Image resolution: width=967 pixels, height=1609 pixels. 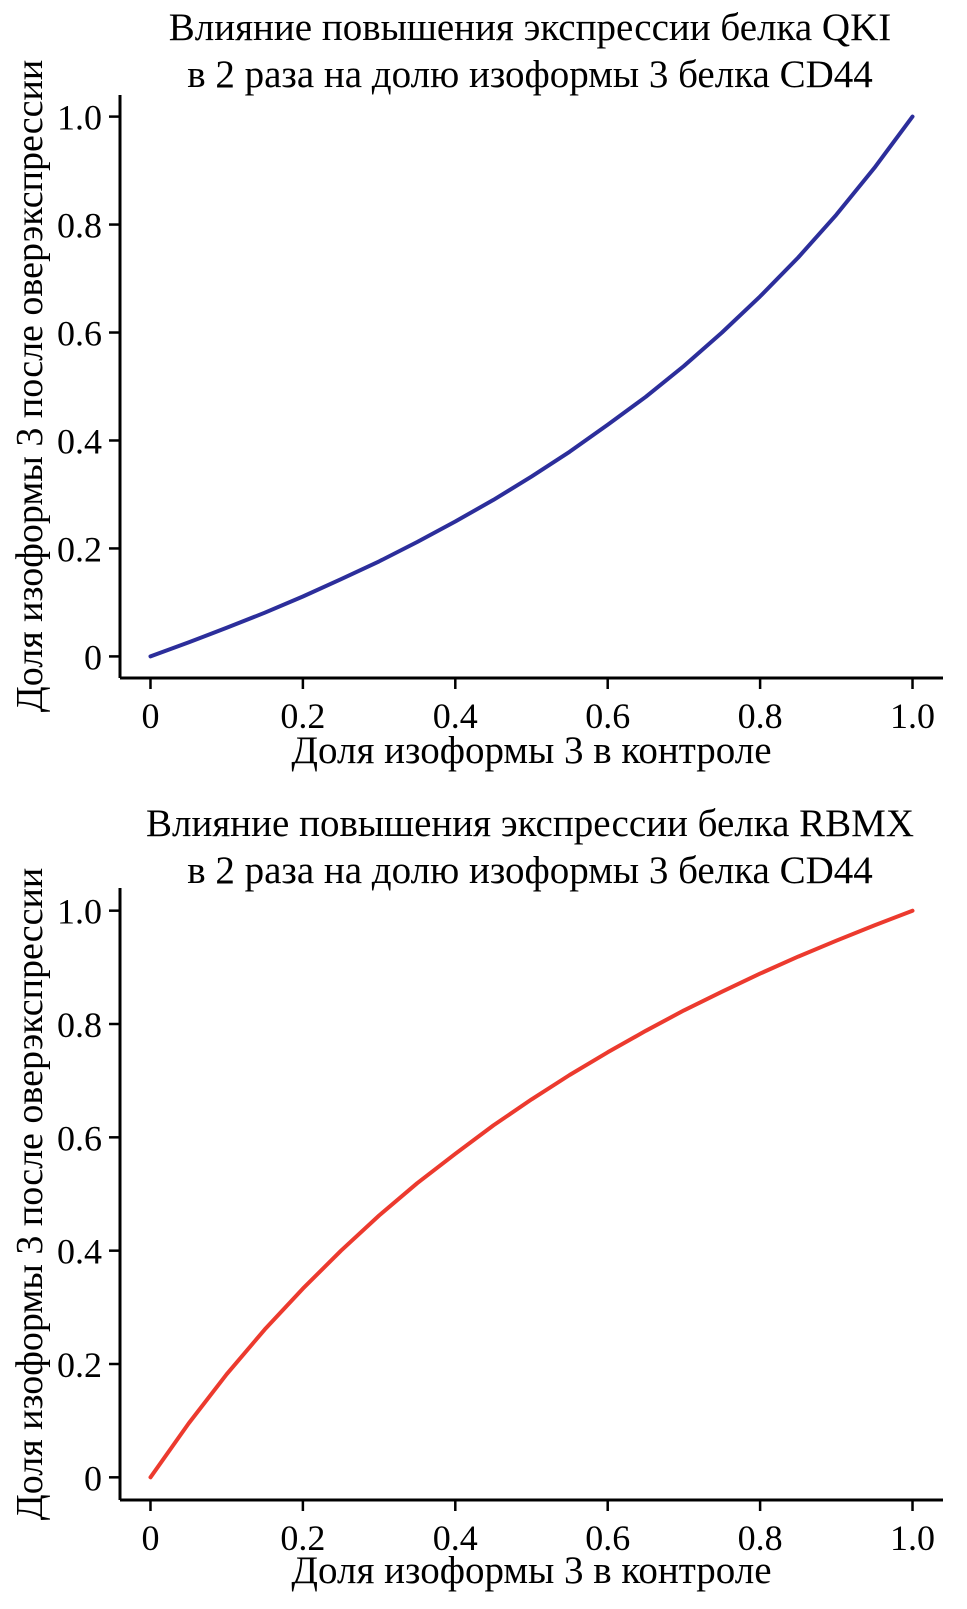 What do you see at coordinates (530, 823) in the screenshot?
I see `rbmx-chart-title-line1: Влияние повышения экспрессии белка RBMX` at bounding box center [530, 823].